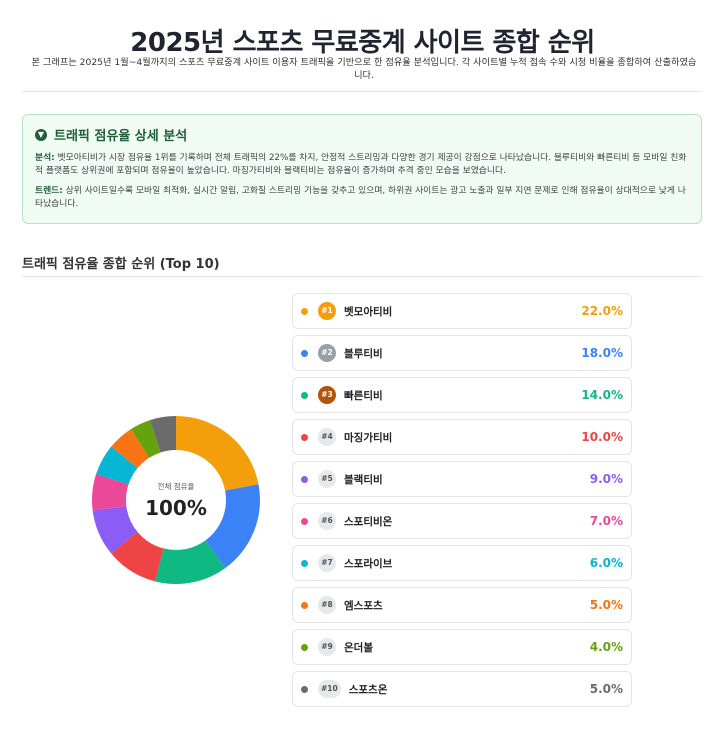  What do you see at coordinates (606, 647) in the screenshot?
I see `share-value: 4.0%` at bounding box center [606, 647].